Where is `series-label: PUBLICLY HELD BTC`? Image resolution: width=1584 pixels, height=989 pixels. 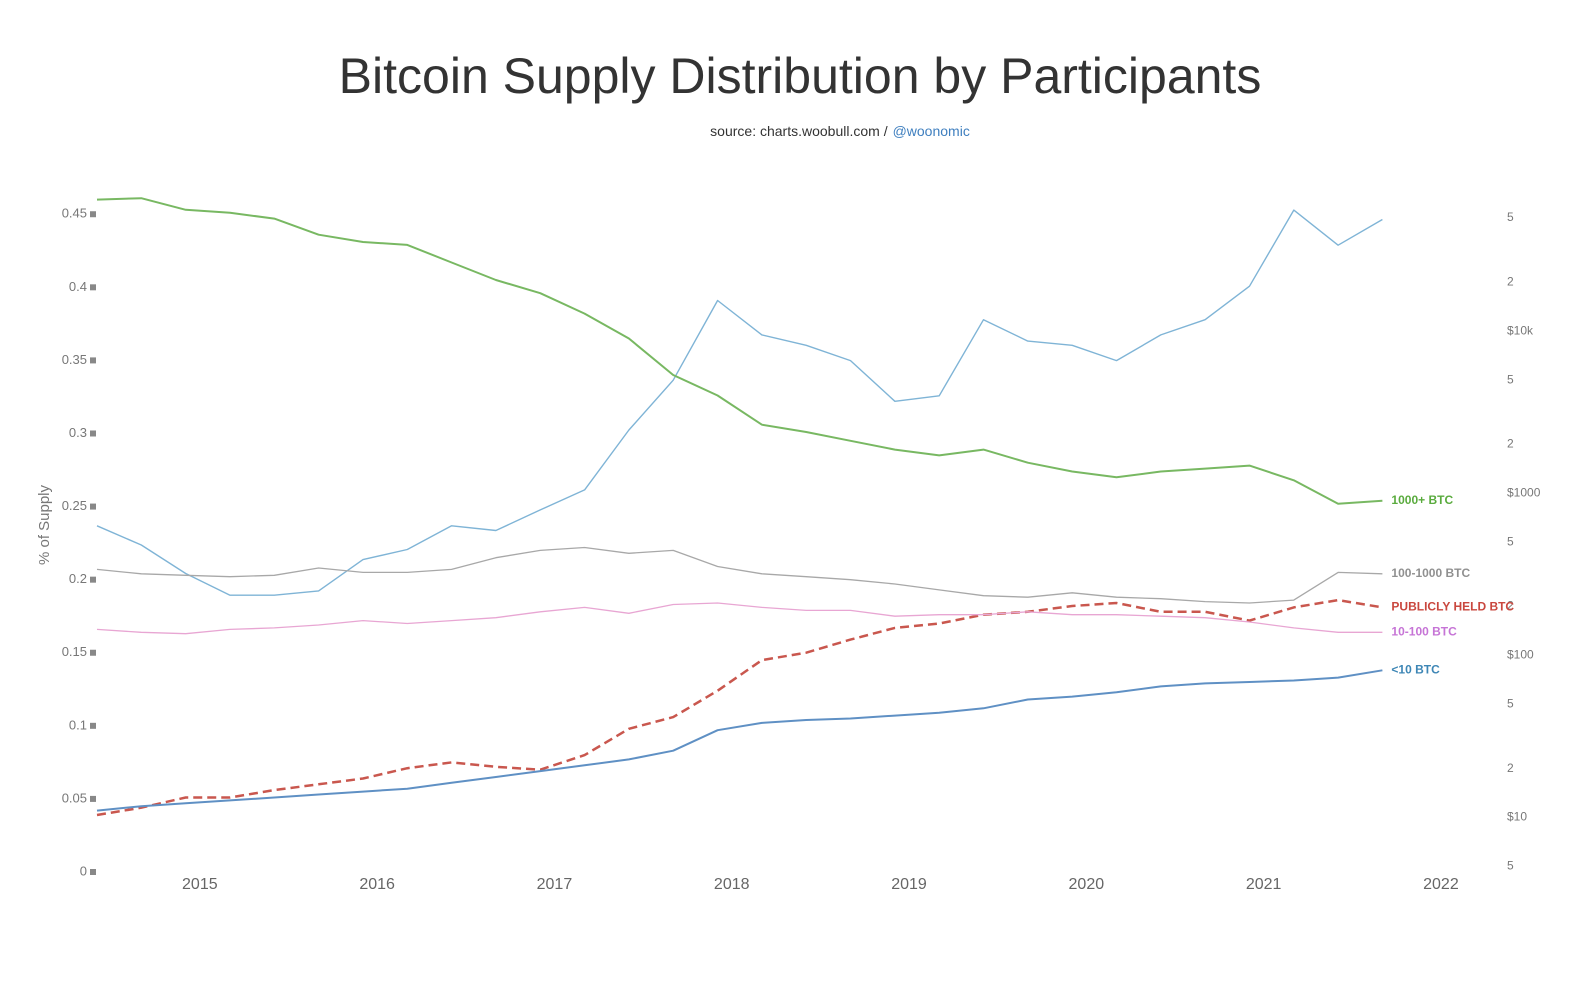
series-label: PUBLICLY HELD BTC is located at coordinates (1452, 607).